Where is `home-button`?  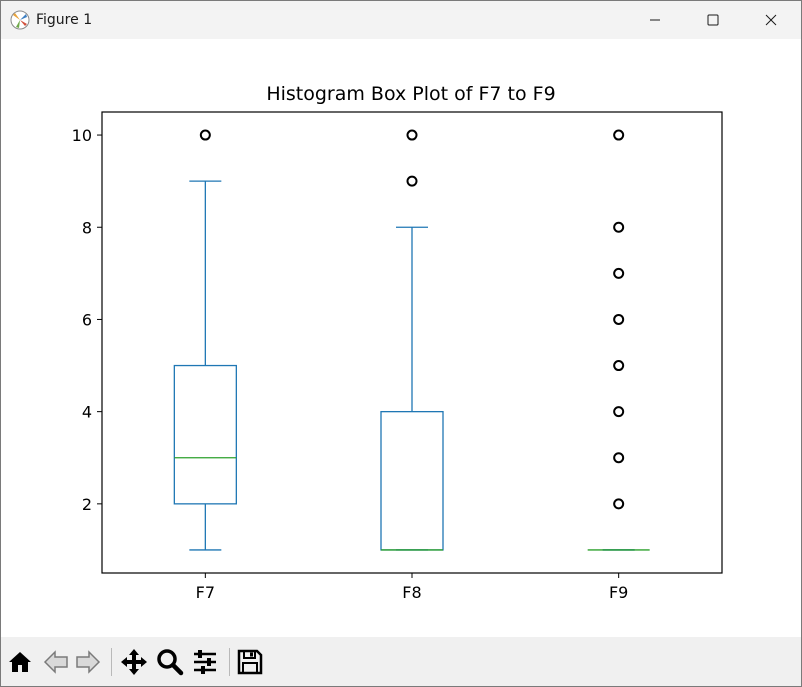 home-button is located at coordinates (20, 662).